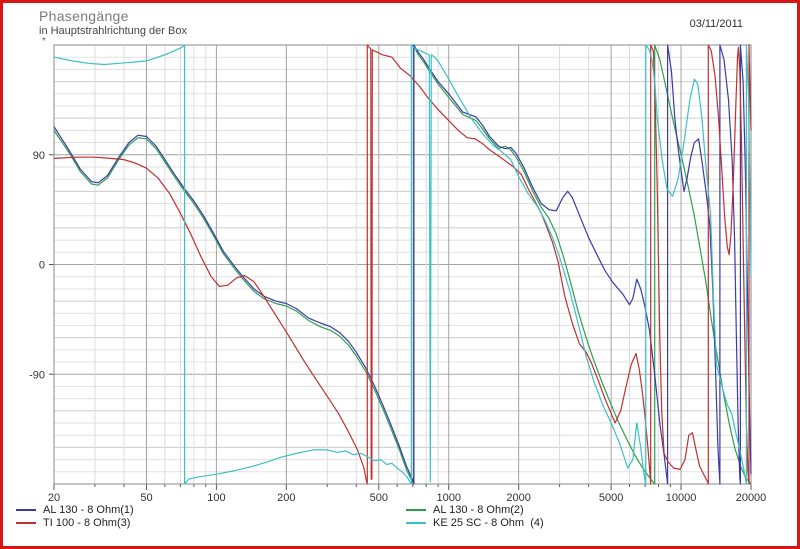 This screenshot has width=800, height=549. What do you see at coordinates (39, 156) in the screenshot?
I see `svg-text: 90` at bounding box center [39, 156].